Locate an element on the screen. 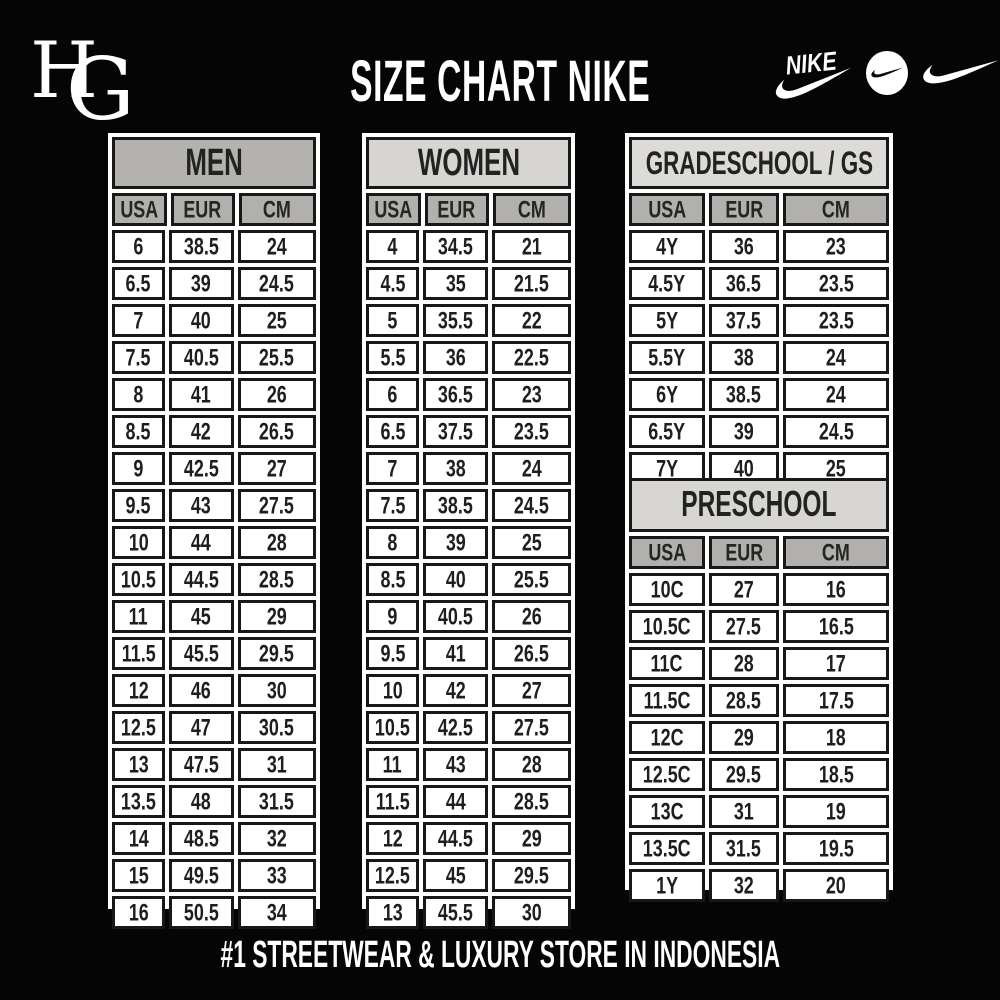 Image resolution: width=1000 pixels, height=1000 pixels. table-row: 11 45 29 is located at coordinates (214, 616).